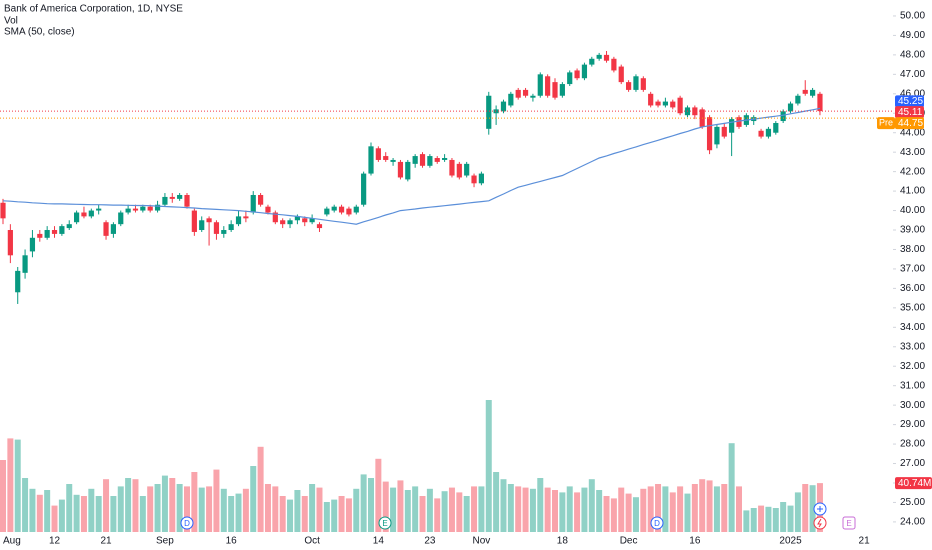 This screenshot has height=550, width=932. Describe the element at coordinates (912, 405) in the screenshot. I see `y-tick-label: 30.00` at that location.